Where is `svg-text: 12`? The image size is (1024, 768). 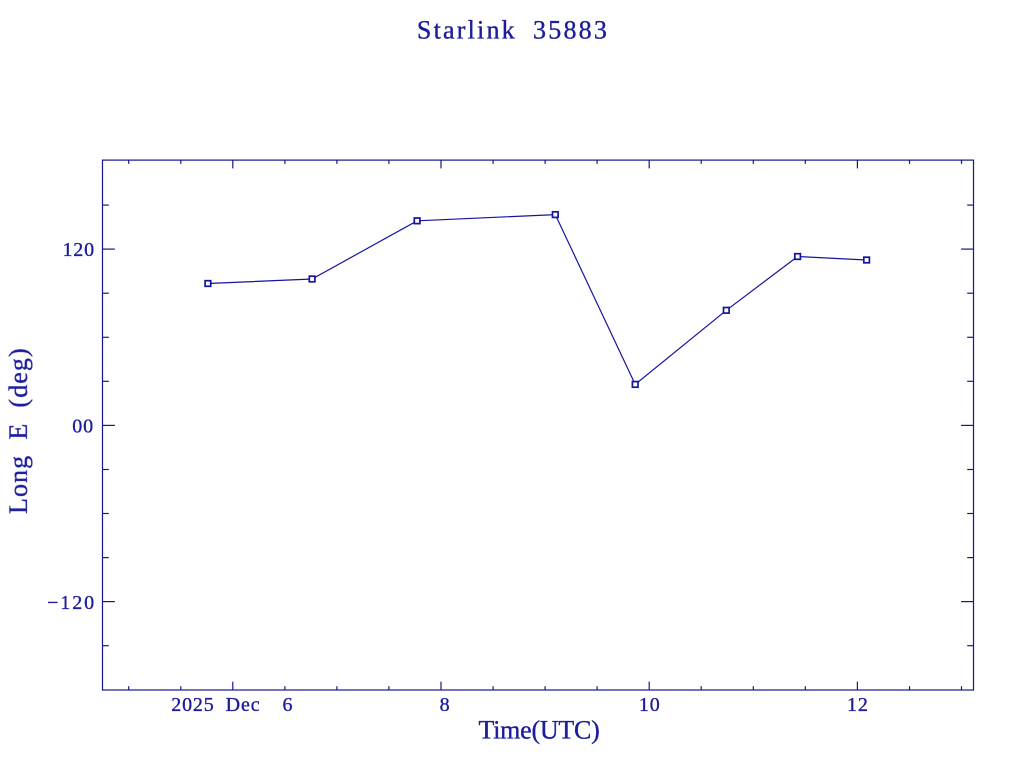 svg-text: 12 is located at coordinates (858, 705).